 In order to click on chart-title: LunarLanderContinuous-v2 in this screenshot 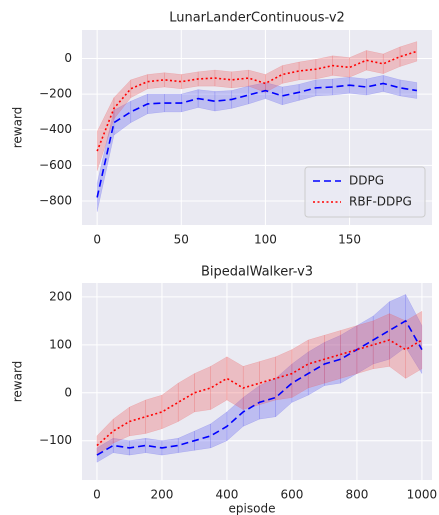, I will do `click(257, 18)`.